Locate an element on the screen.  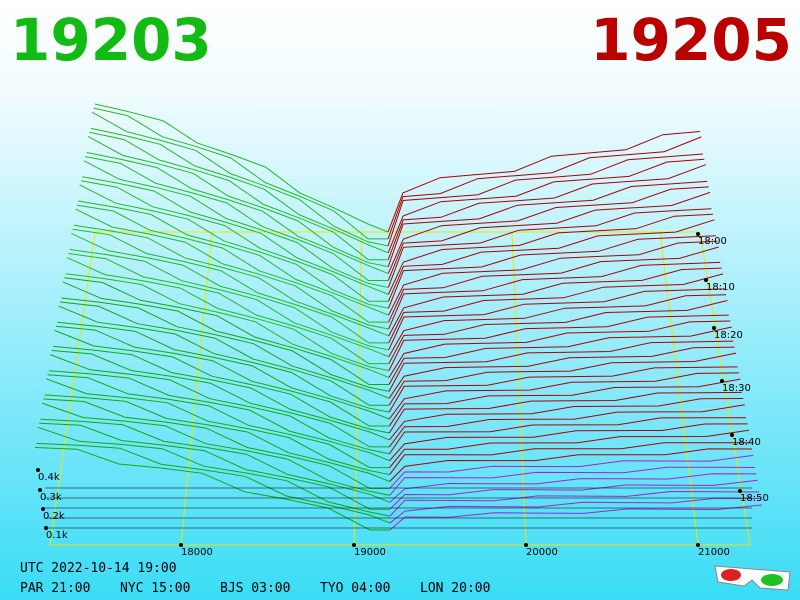
time-tick-label: 18:20 is located at coordinates (728, 335).